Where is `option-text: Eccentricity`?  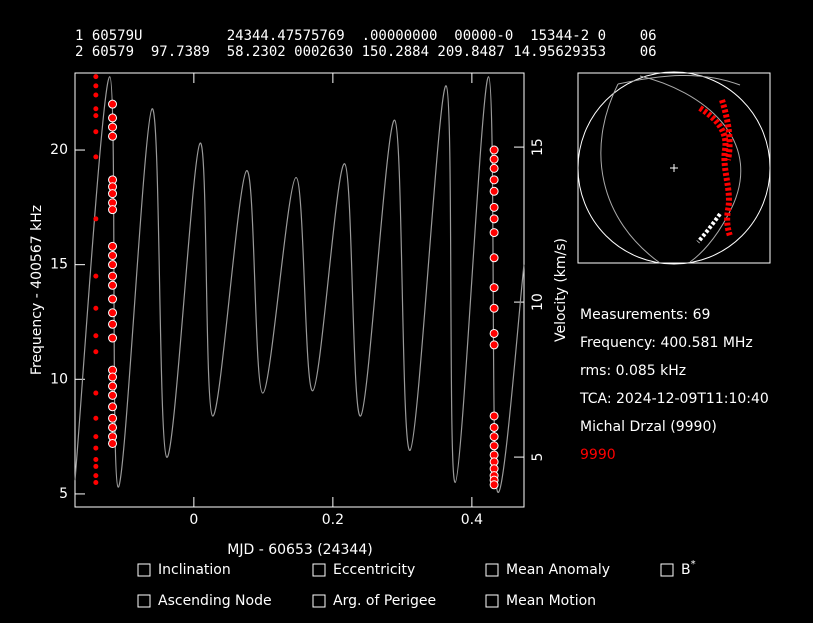 option-text: Eccentricity is located at coordinates (374, 570).